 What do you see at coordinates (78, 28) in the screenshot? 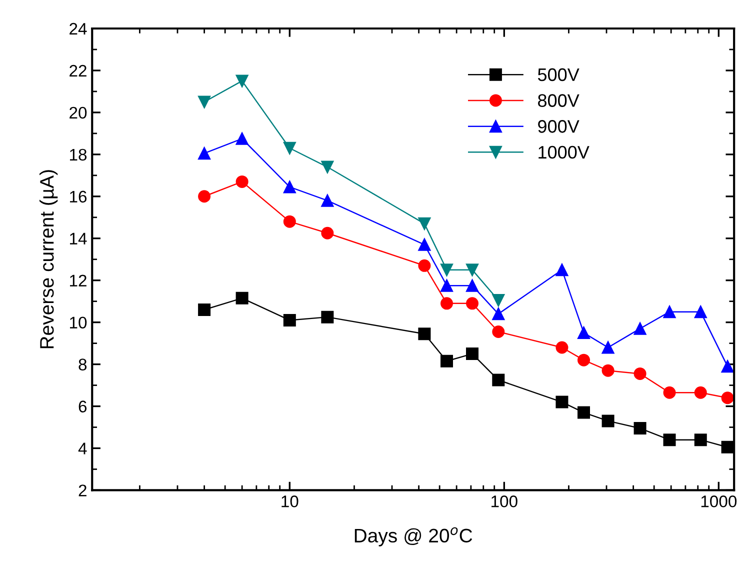
I see `y-tick-label: 24` at bounding box center [78, 28].